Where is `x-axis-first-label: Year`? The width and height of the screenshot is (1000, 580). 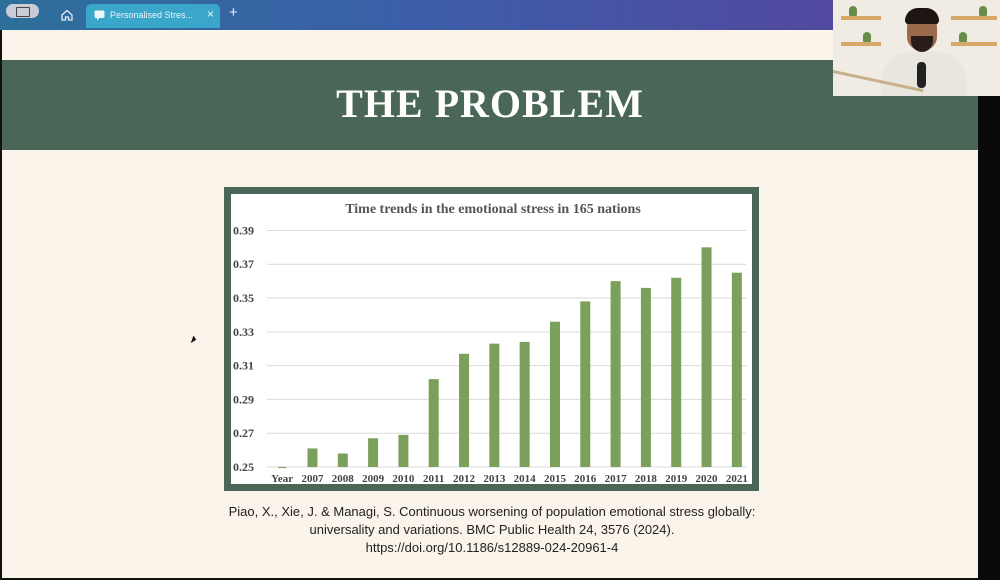
x-axis-first-label: Year is located at coordinates (282, 478).